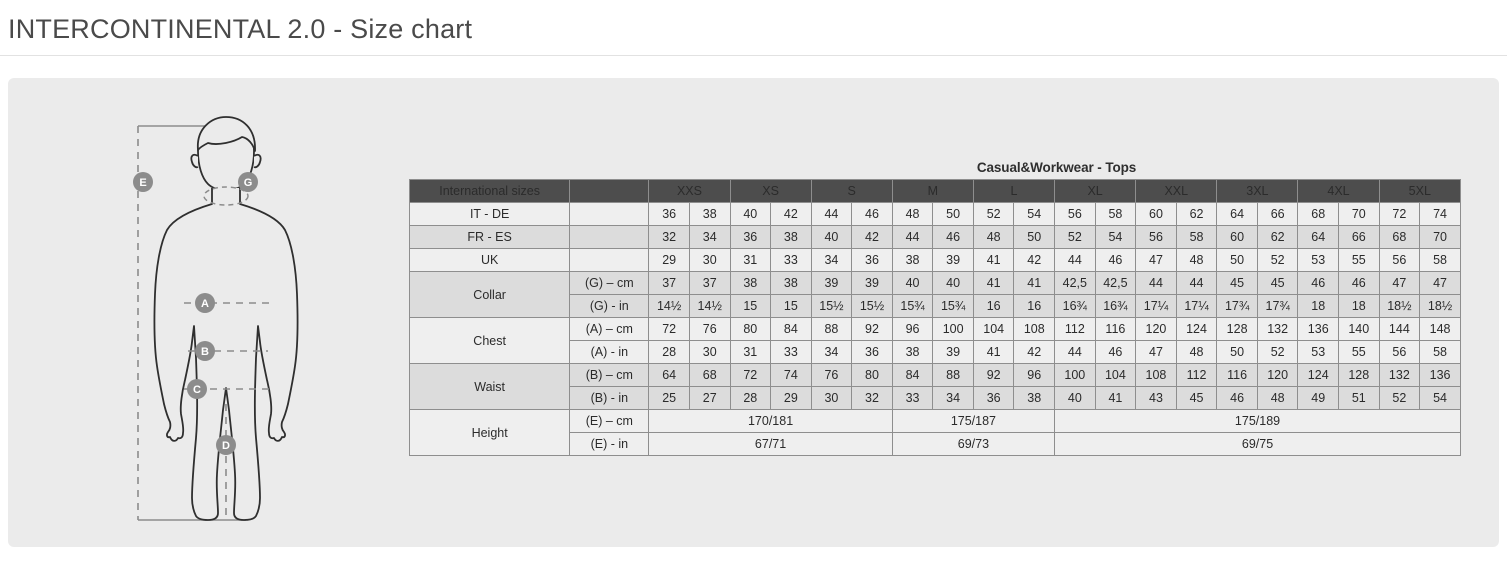 Image resolution: width=1507 pixels, height=567 pixels. What do you see at coordinates (1237, 352) in the screenshot?
I see `cell-value: 50` at bounding box center [1237, 352].